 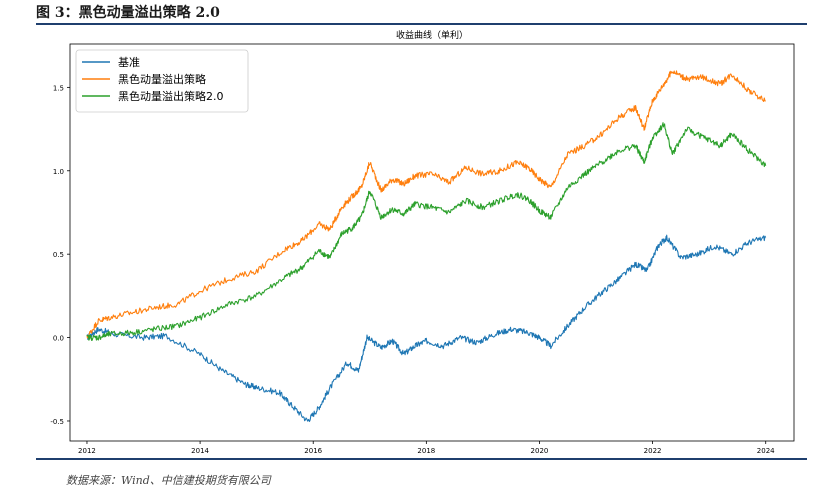 I want to click on legend-label: 基准, so click(x=129, y=62).